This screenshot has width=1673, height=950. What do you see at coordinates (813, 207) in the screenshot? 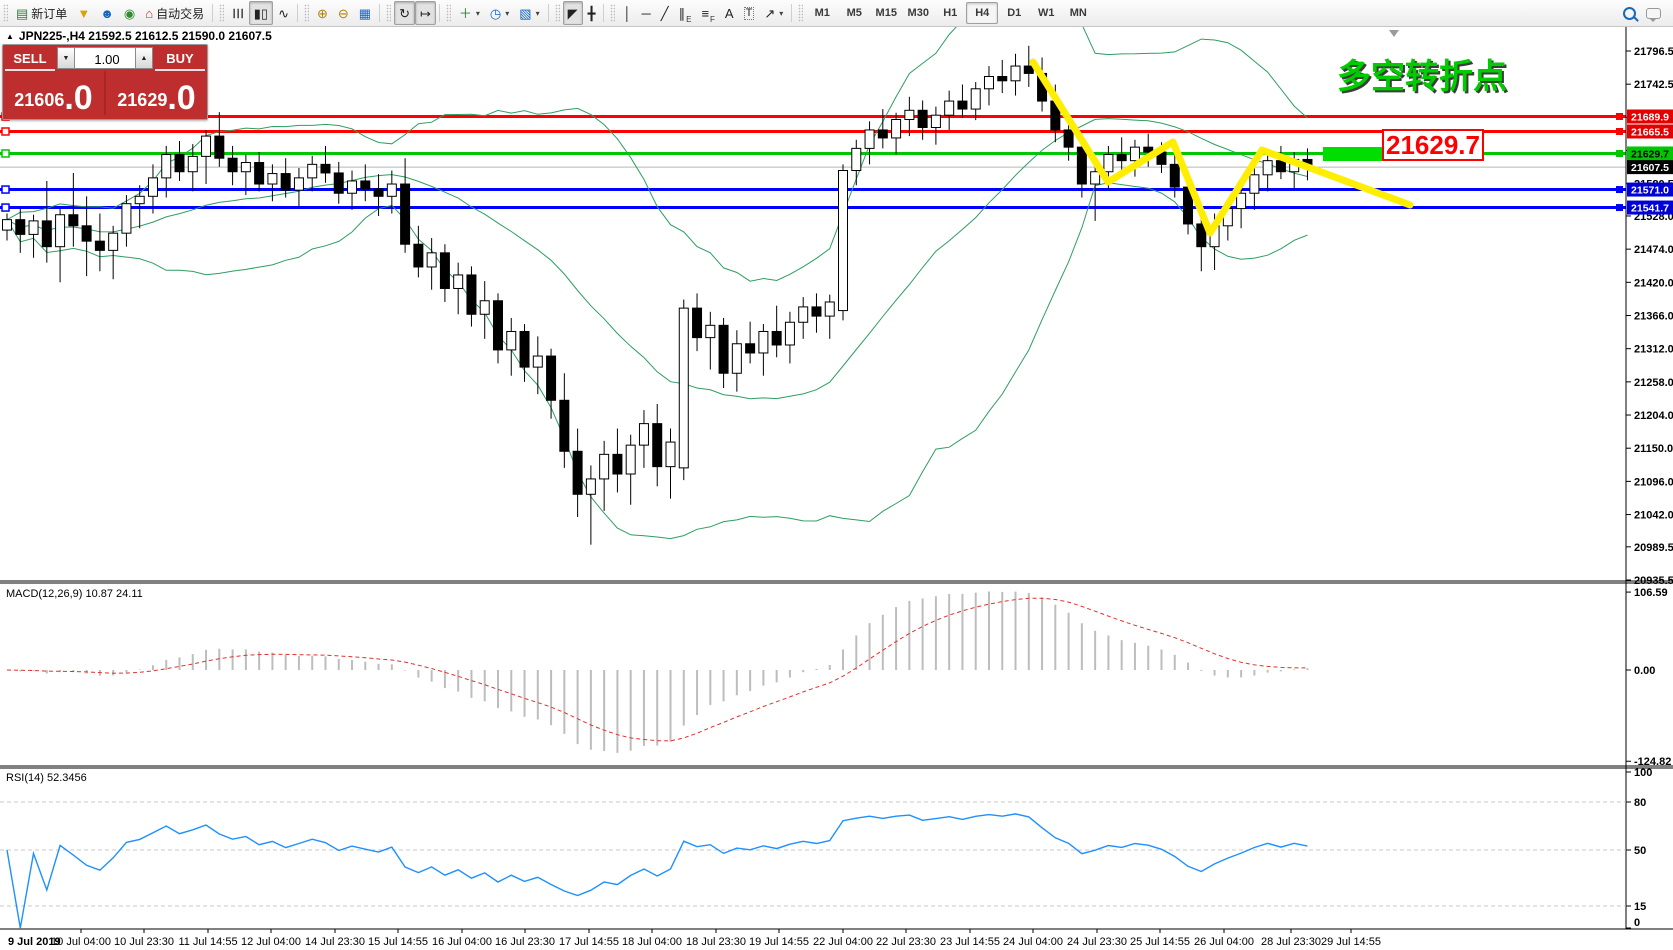
I see `hline-21541.7` at bounding box center [813, 207].